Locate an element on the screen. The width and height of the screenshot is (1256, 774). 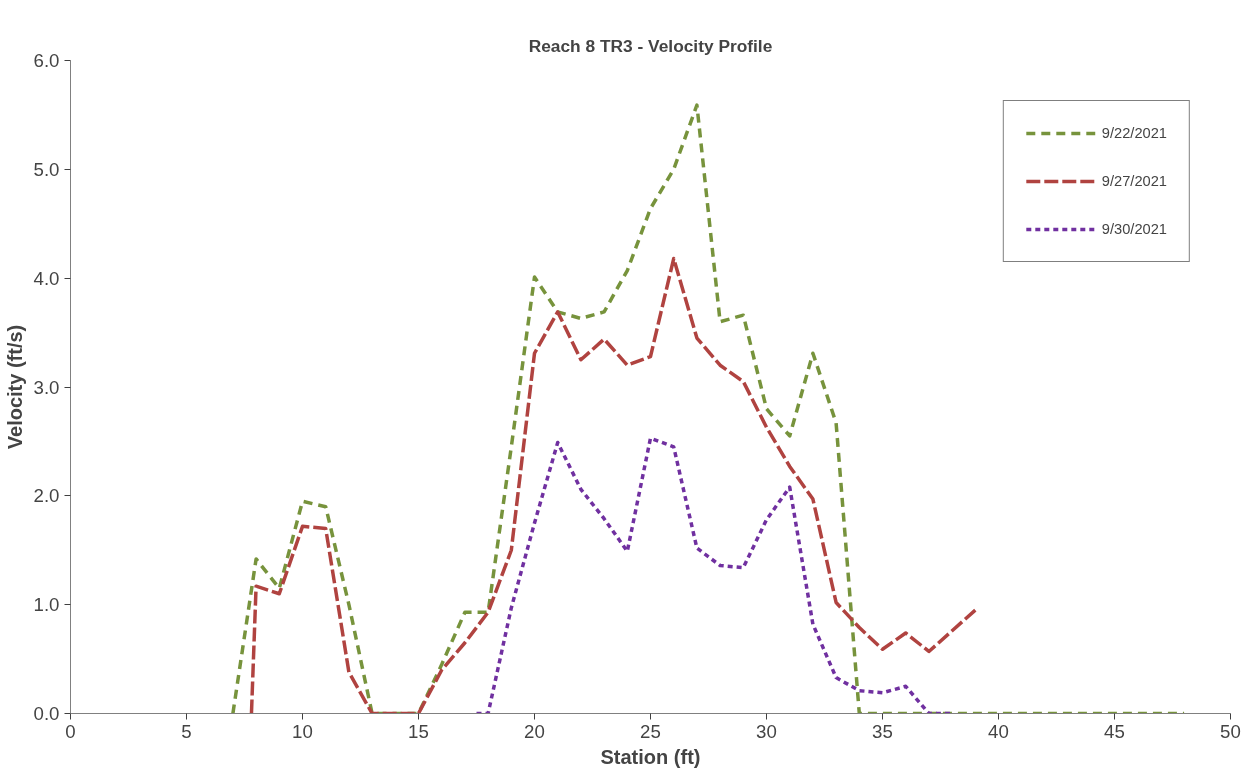
x-tick-label: 35 is located at coordinates (882, 731).